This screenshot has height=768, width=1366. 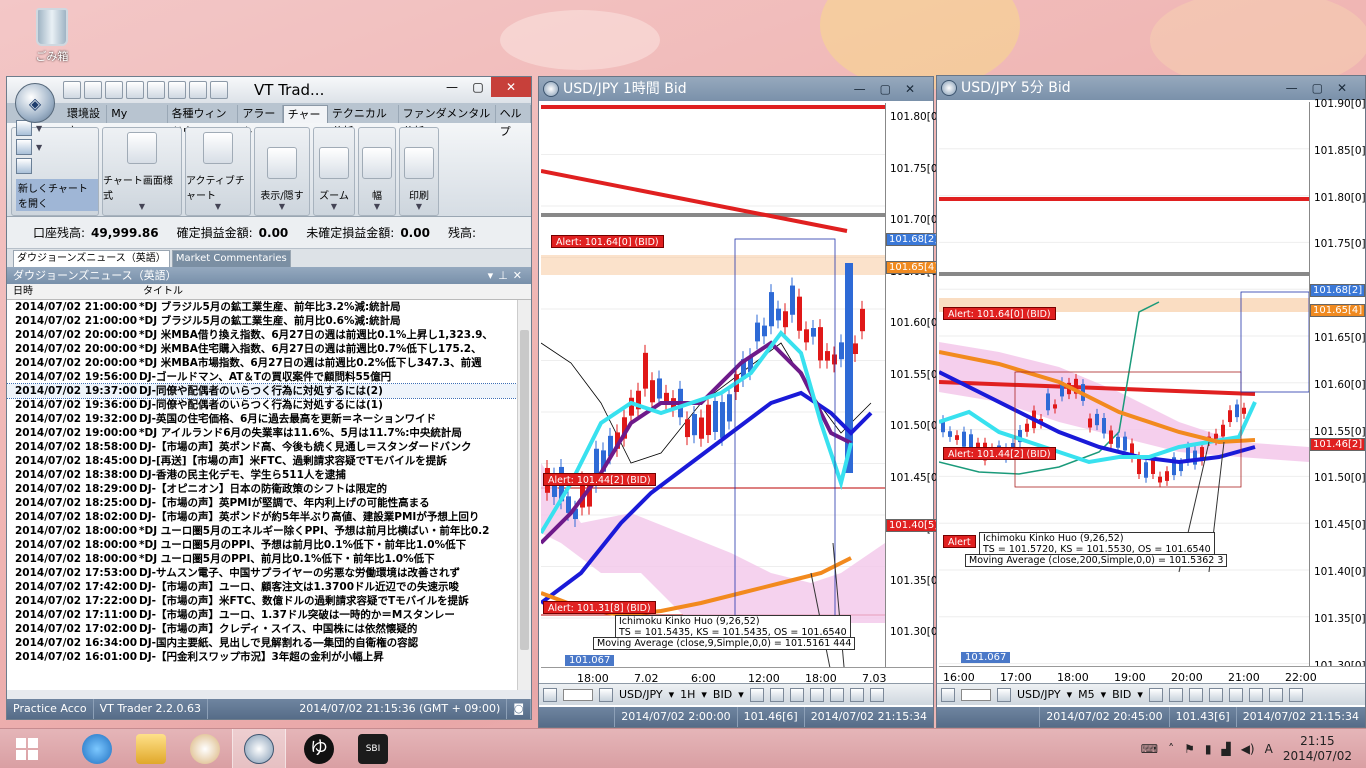 I want to click on symbol-select: USD/JPY, so click(x=1039, y=694).